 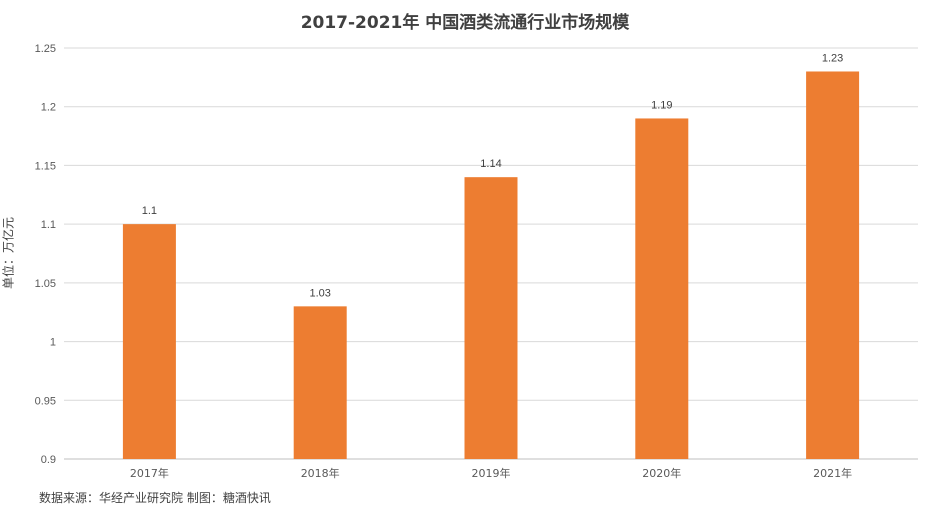 I want to click on x-tick-label: 2021年, so click(x=832, y=473).